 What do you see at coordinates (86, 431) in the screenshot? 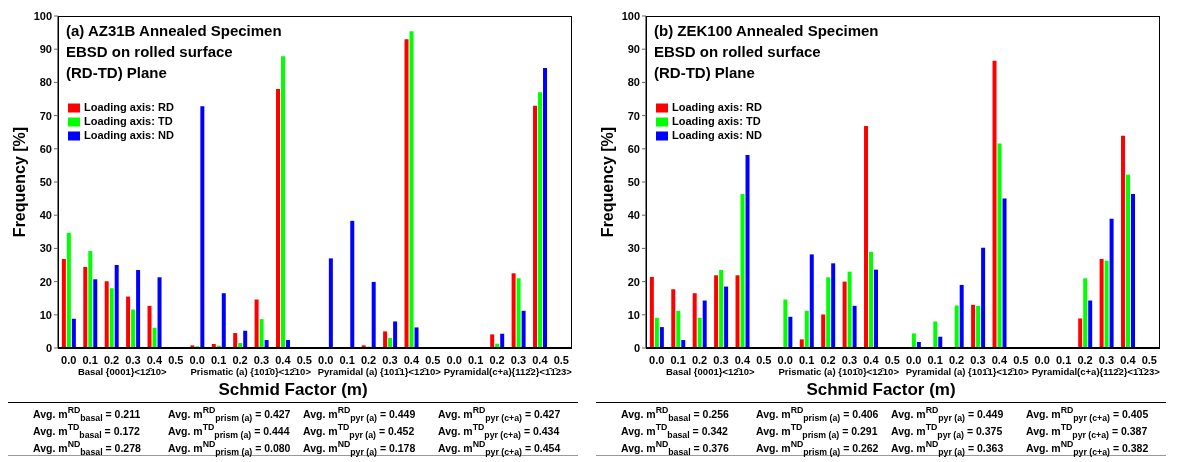
I see `text: Avg. m$^{TD}$$_{basal}$ = 0.172` at bounding box center [86, 431].